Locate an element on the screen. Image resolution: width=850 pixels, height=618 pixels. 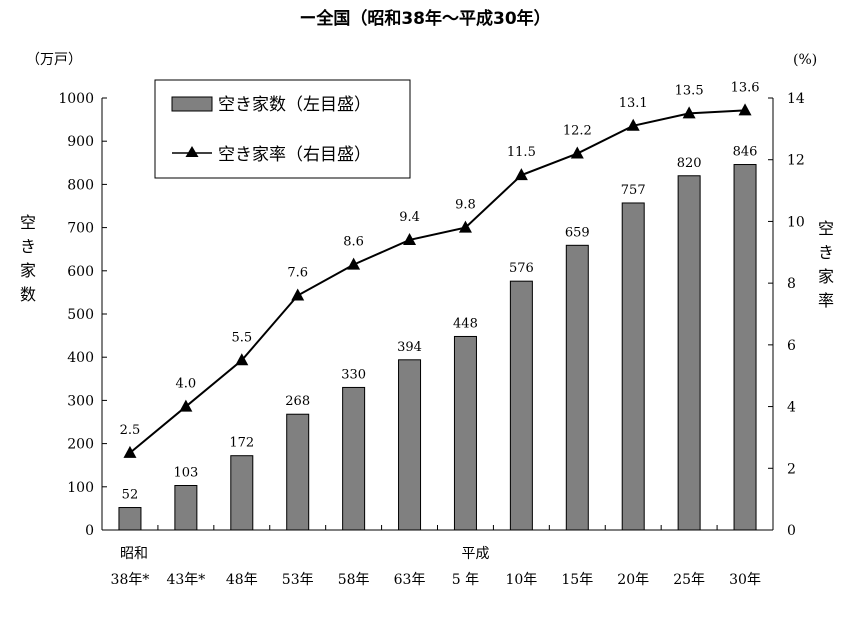
bar-value-label: 330 is located at coordinates (353, 374).